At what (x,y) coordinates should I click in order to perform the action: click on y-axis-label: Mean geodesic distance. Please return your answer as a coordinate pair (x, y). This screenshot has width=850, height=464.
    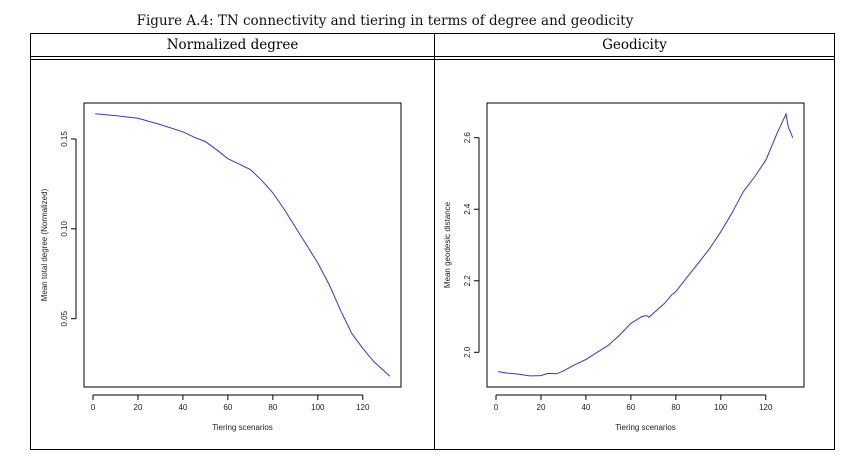
    Looking at the image, I should click on (447, 244).